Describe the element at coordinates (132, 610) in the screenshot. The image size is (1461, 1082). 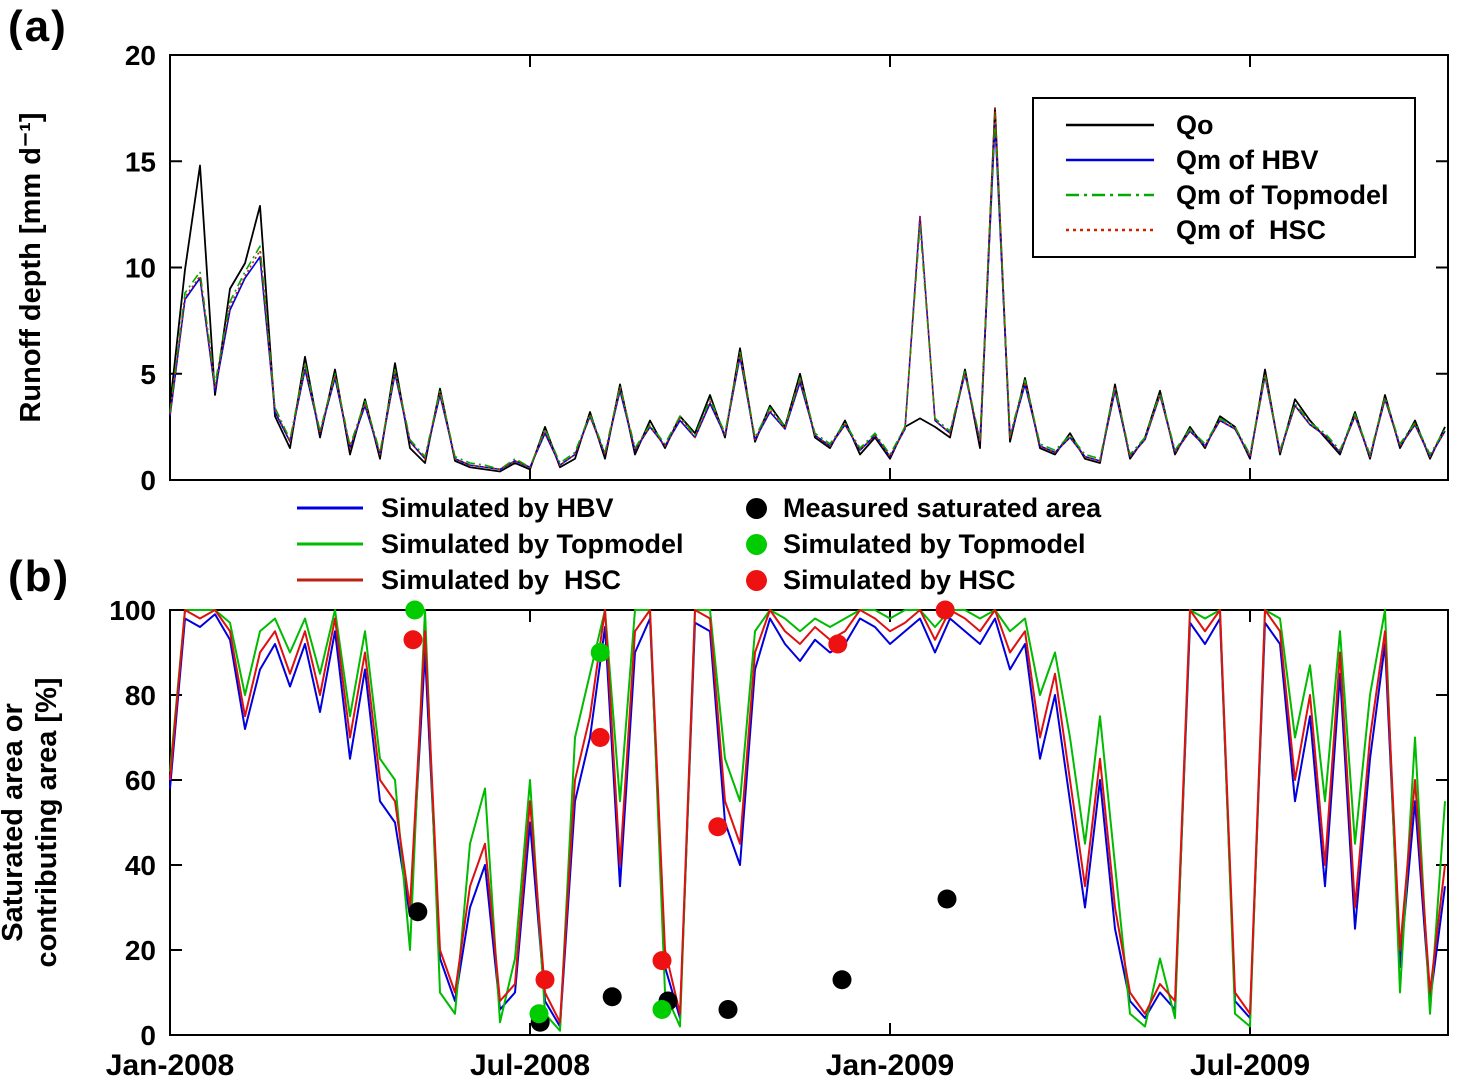
I see `svg-text: 100` at that location.